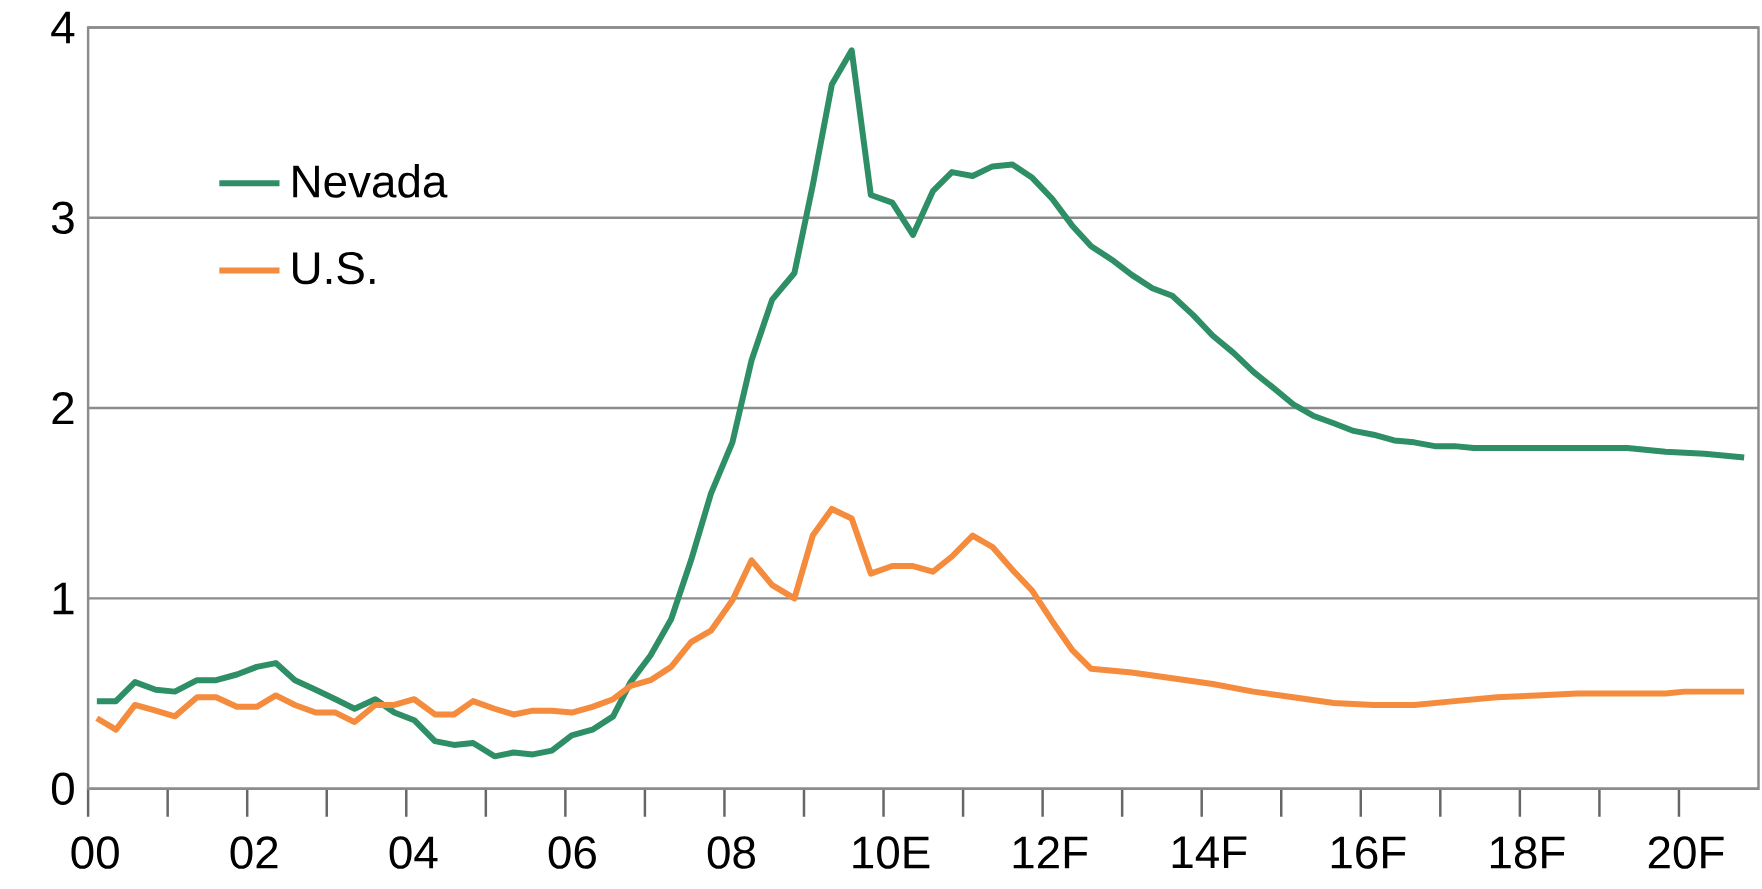 Image resolution: width=1762 pixels, height=889 pixels. I want to click on x-tick-label: 00, so click(95, 852).